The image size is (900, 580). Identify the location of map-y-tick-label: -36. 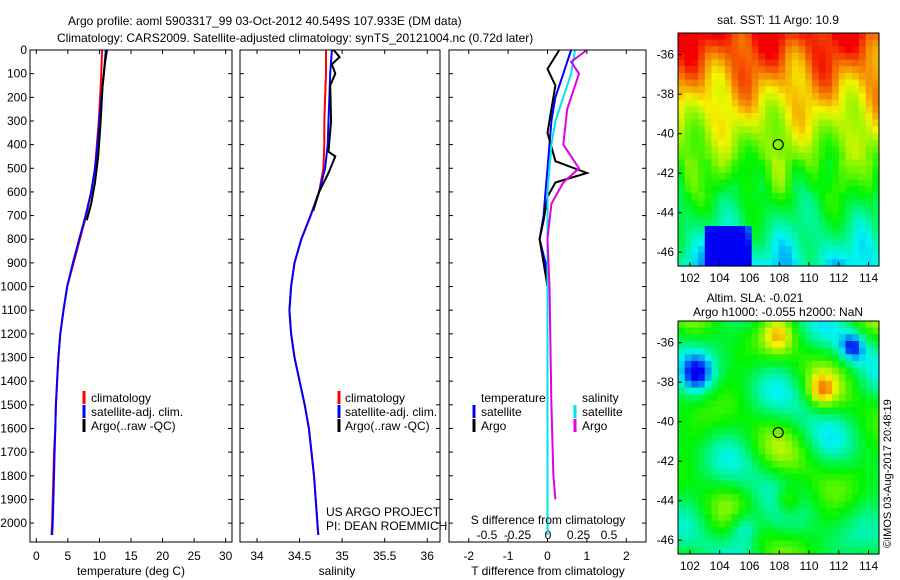
(666, 343).